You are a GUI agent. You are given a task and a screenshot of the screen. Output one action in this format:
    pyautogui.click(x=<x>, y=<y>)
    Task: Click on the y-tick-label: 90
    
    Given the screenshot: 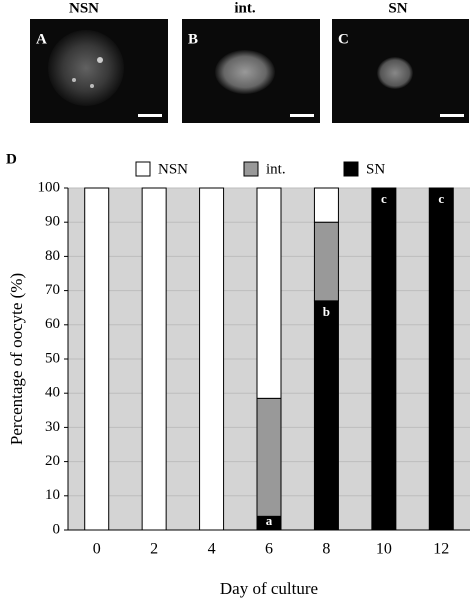 What is the action you would take?
    pyautogui.click(x=52, y=222)
    